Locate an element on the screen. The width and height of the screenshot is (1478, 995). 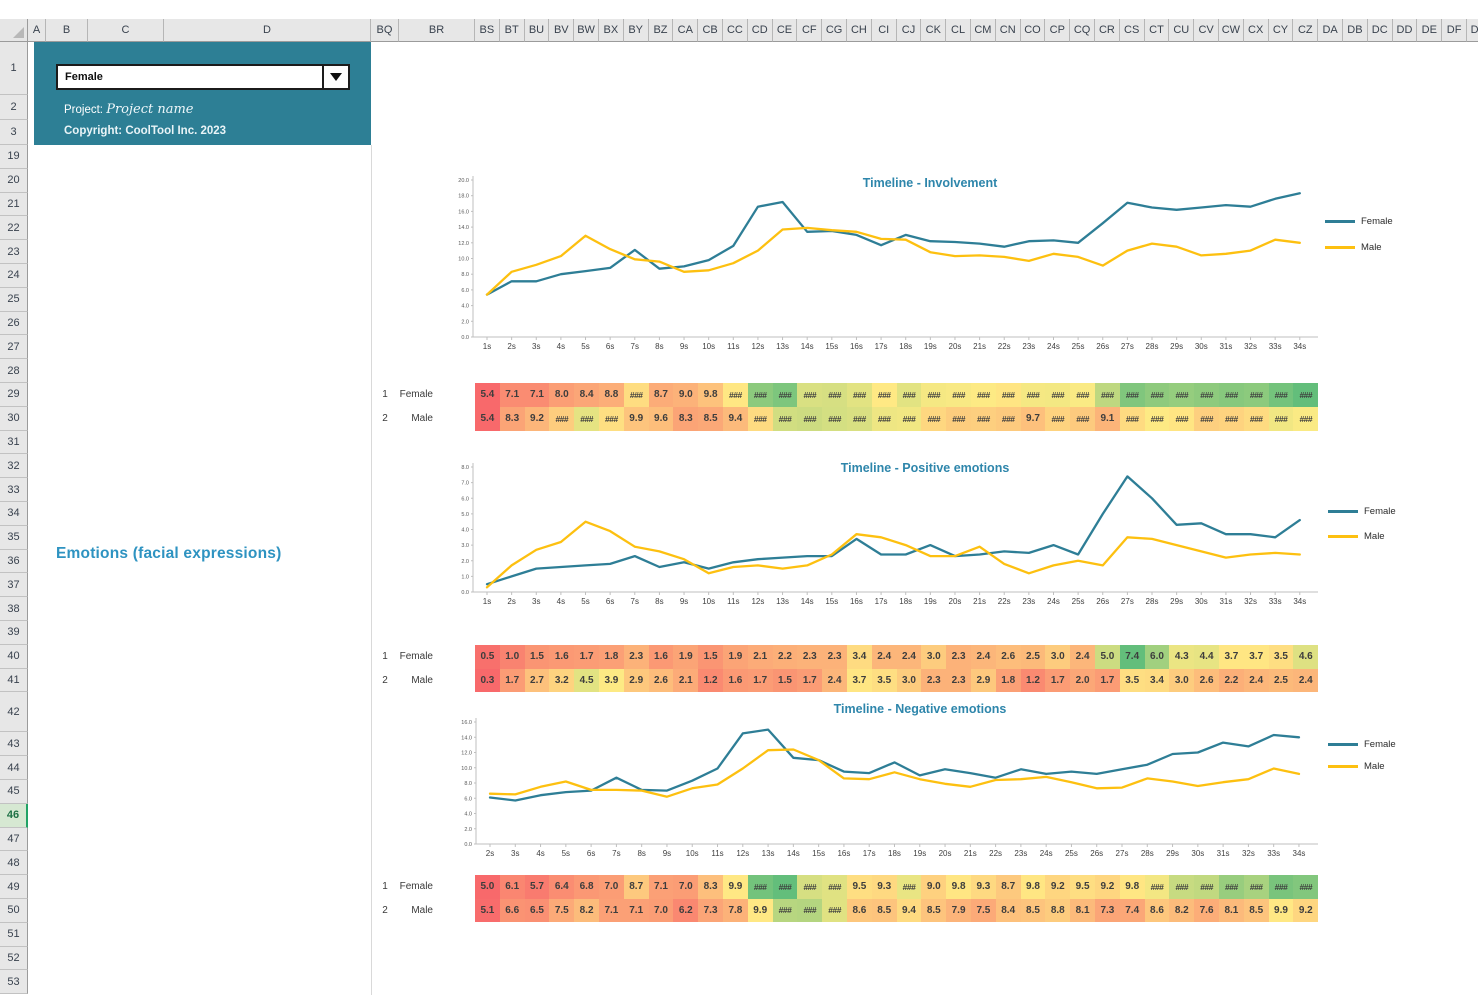
heatmap-cell: 7.0 is located at coordinates (611, 886).